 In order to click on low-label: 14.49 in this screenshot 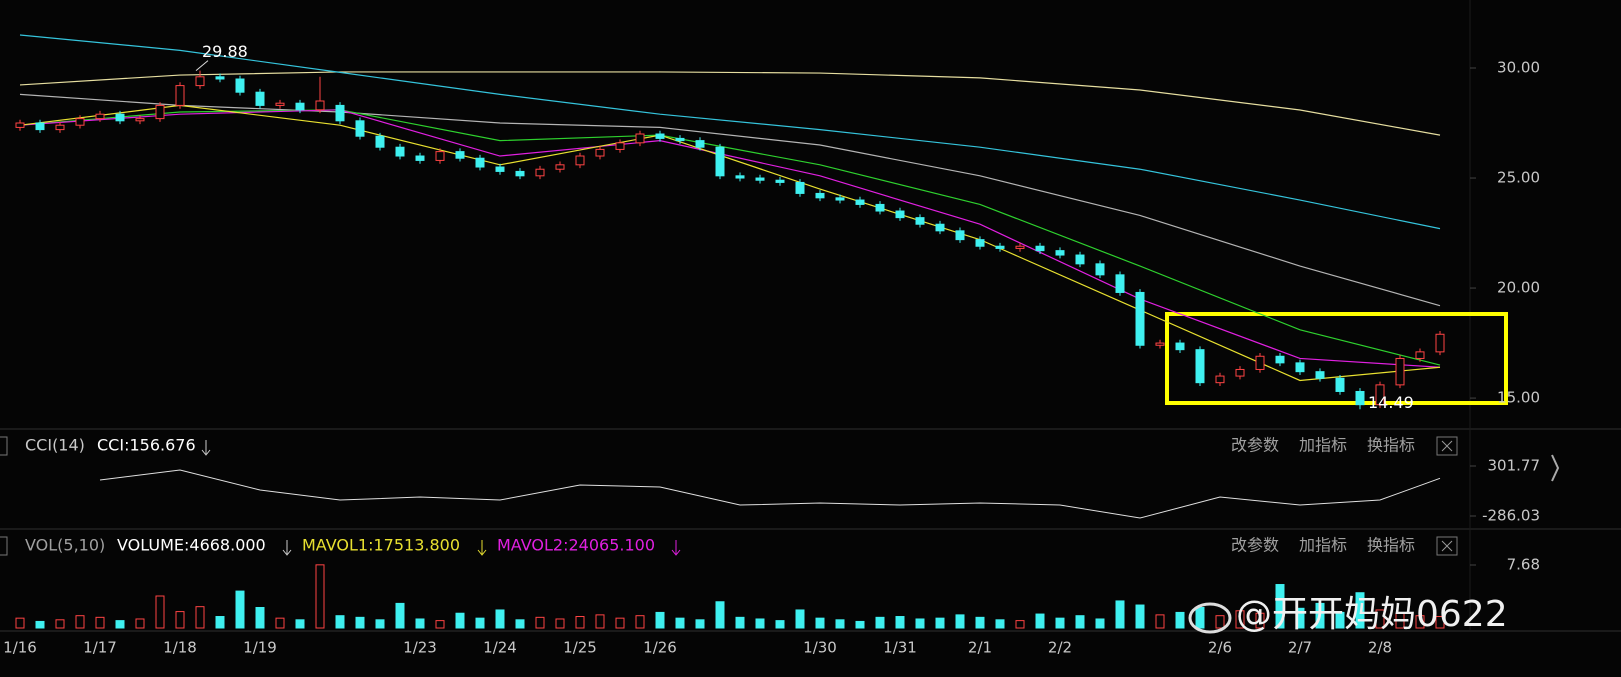, I will do `click(1391, 402)`.